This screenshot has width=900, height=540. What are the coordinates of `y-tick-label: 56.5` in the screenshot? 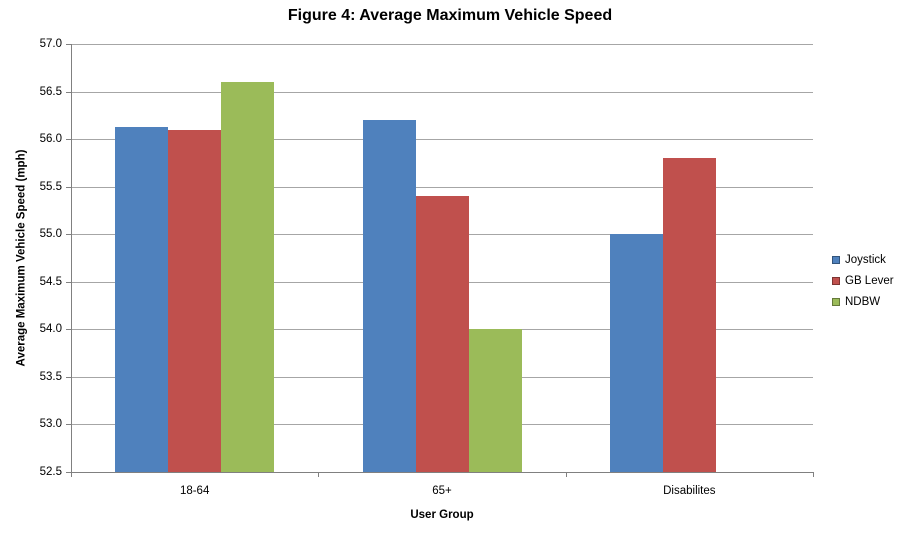 It's located at (50, 91).